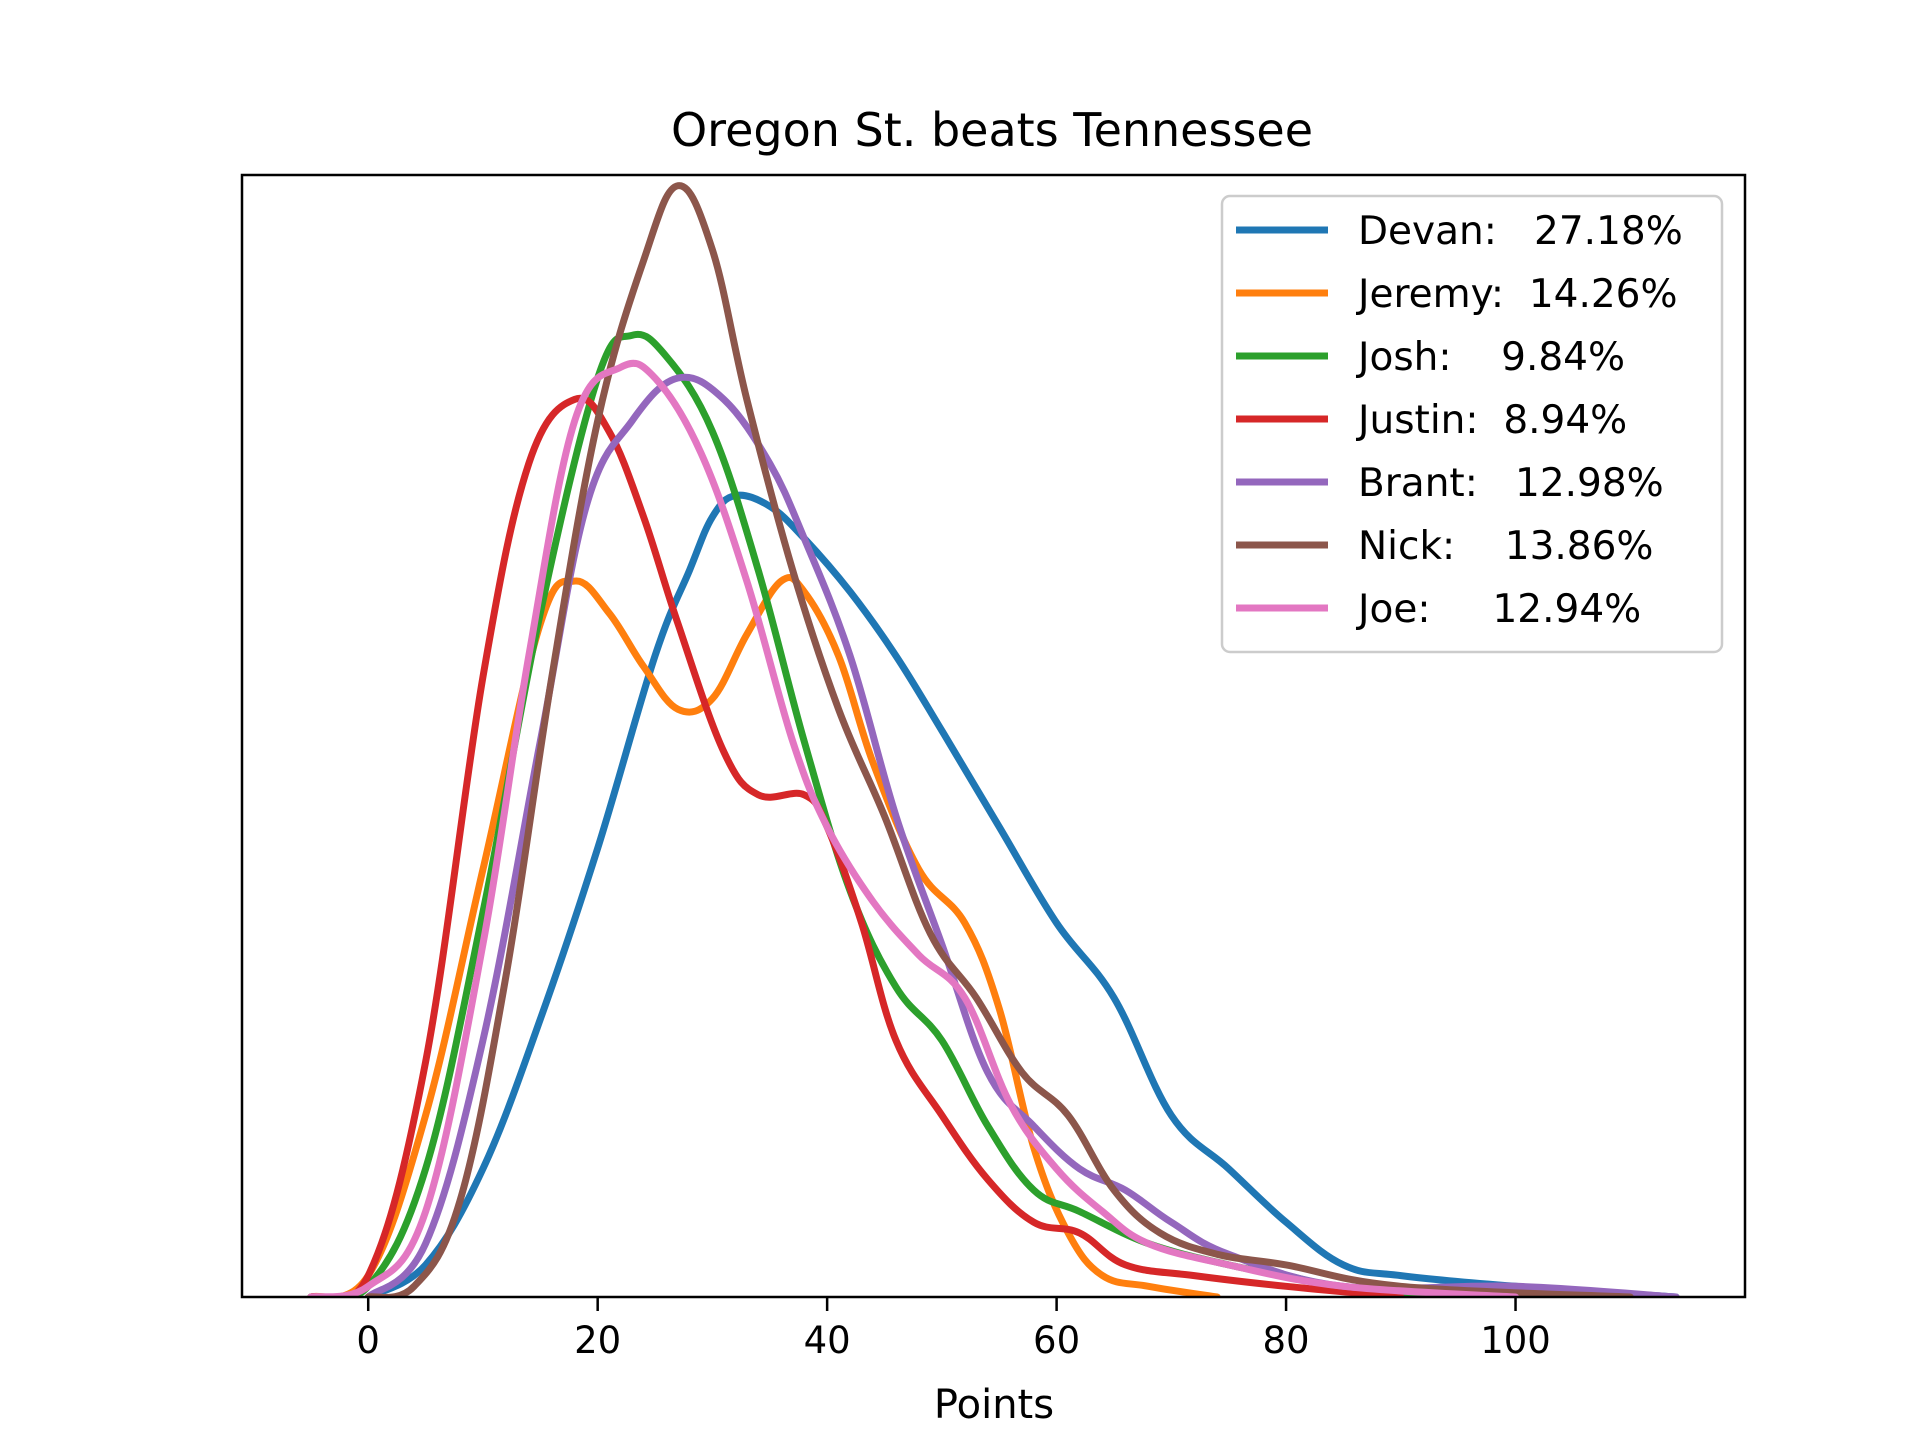 This screenshot has height=1440, width=1920. I want to click on legend-label-josh: Josh: 9.84%, so click(1490, 357).